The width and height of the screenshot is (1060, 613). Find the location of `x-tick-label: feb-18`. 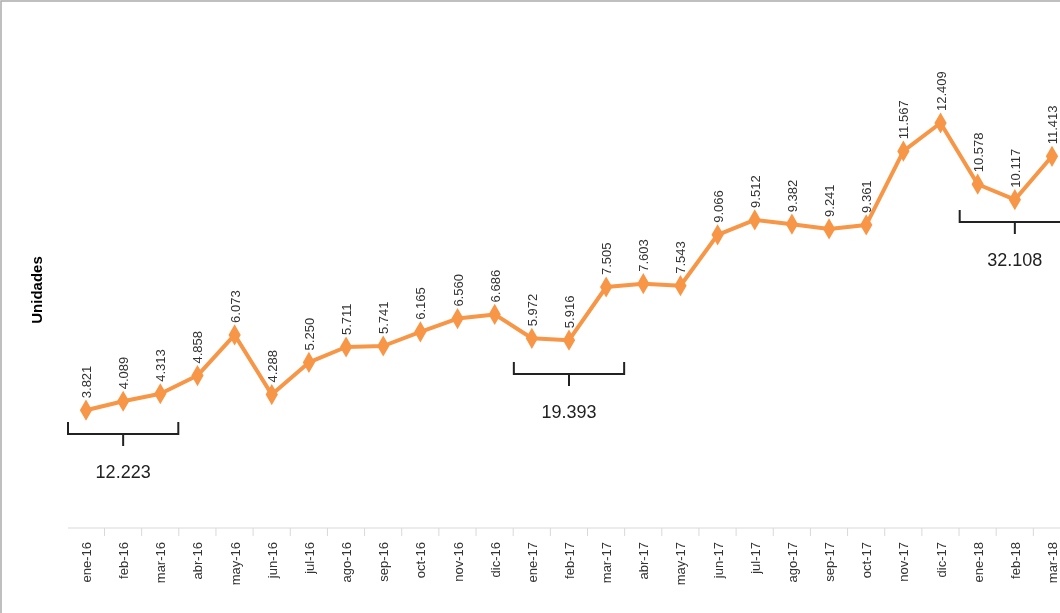

x-tick-label: feb-18 is located at coordinates (1015, 560).